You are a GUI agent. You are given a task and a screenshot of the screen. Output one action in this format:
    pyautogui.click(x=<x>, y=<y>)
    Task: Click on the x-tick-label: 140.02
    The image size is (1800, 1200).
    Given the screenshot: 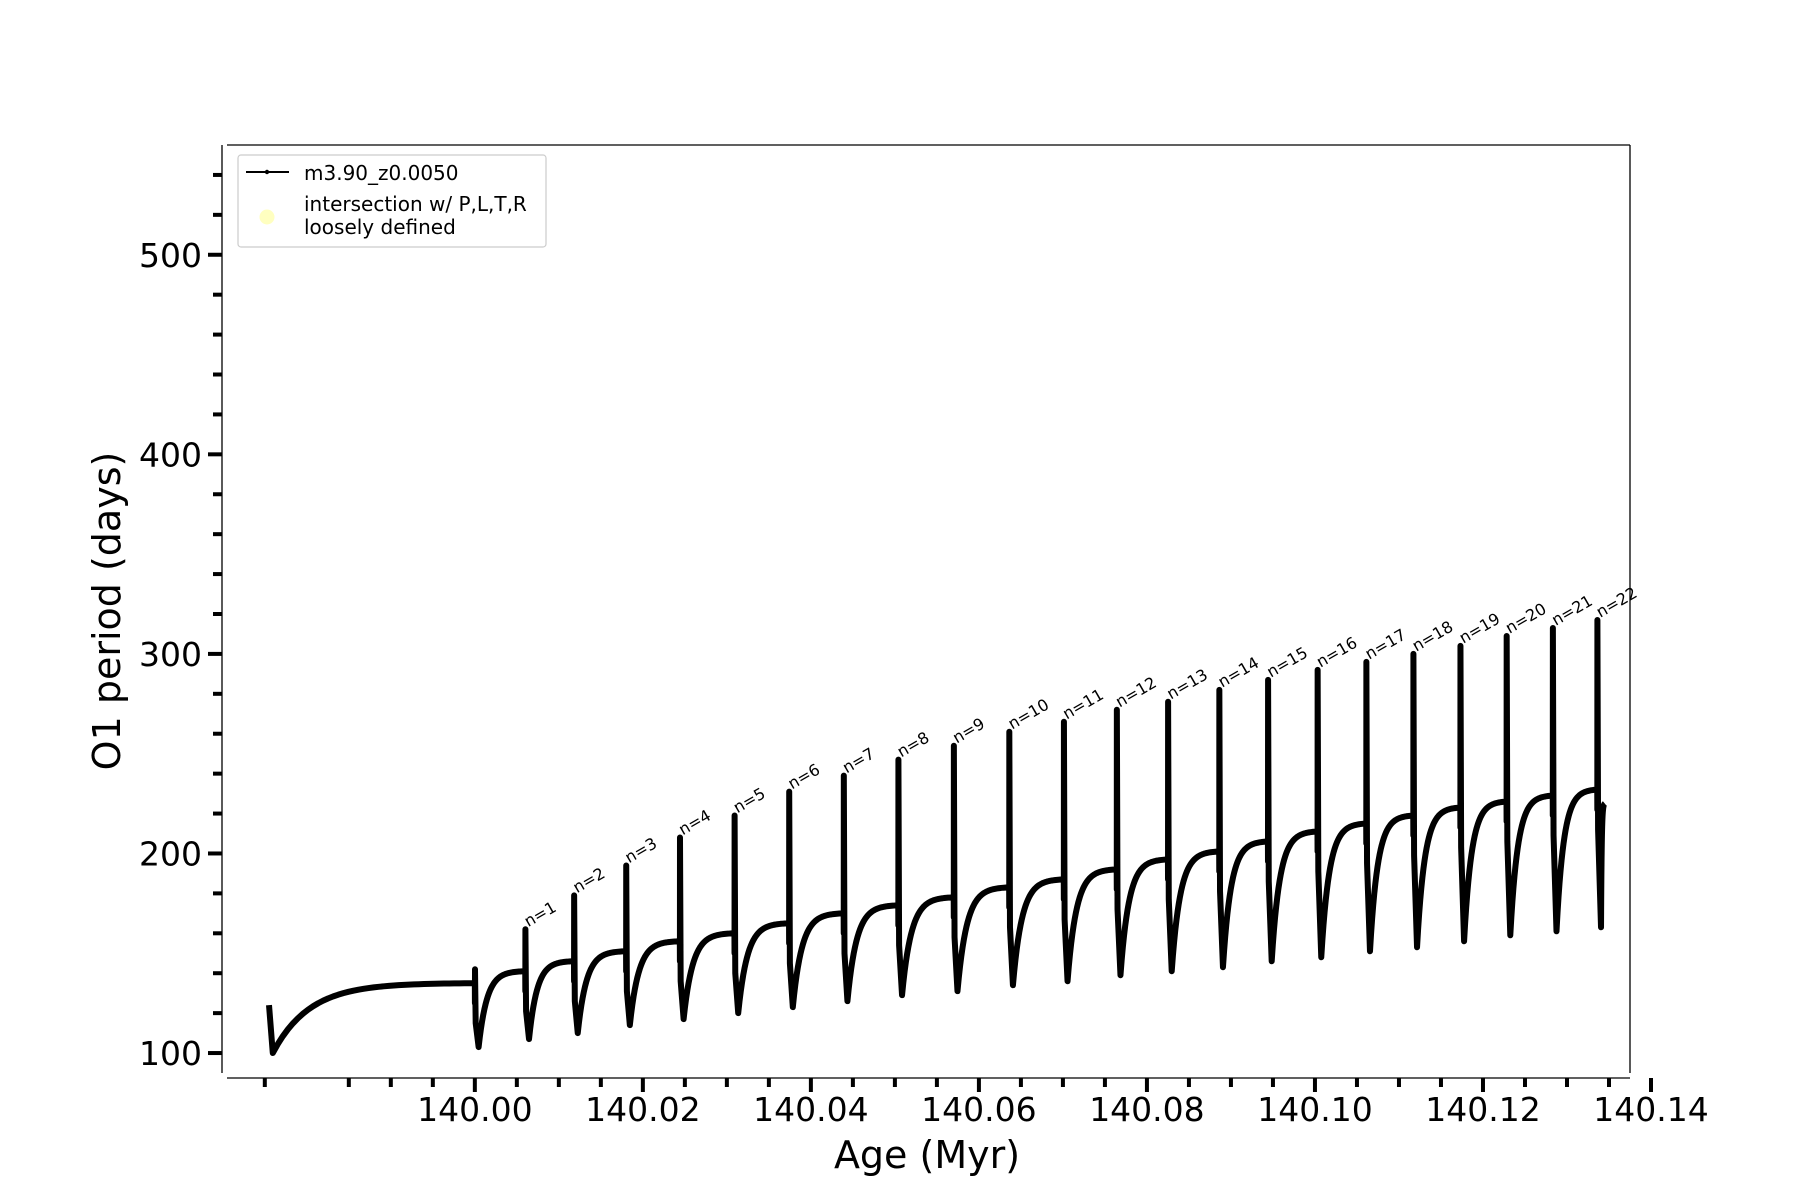 What is the action you would take?
    pyautogui.click(x=642, y=1109)
    